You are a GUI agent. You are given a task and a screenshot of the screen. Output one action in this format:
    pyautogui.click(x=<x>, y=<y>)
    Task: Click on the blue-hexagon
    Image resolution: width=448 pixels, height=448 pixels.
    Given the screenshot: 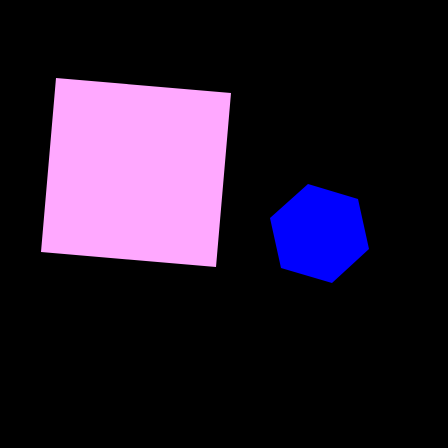 What is the action you would take?
    pyautogui.click(x=319, y=233)
    